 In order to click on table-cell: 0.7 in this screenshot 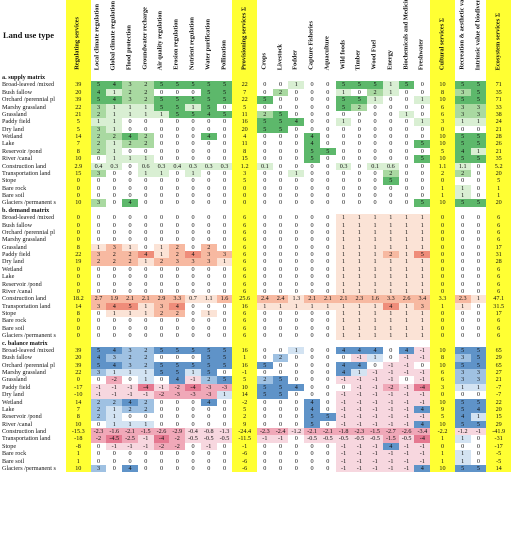, I will do `click(193, 299)`.